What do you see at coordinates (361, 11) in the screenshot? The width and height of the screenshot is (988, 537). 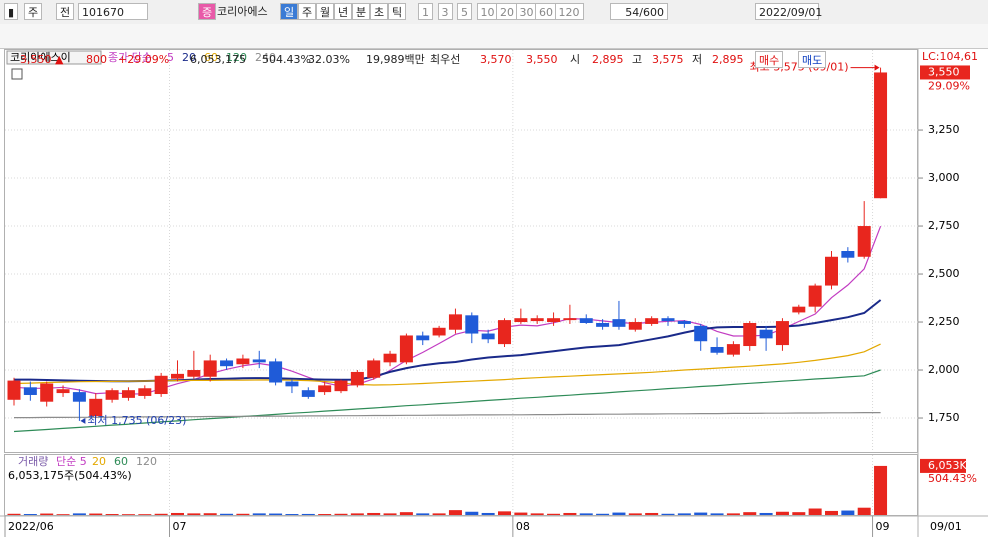 I see `period-button: 분` at bounding box center [361, 11].